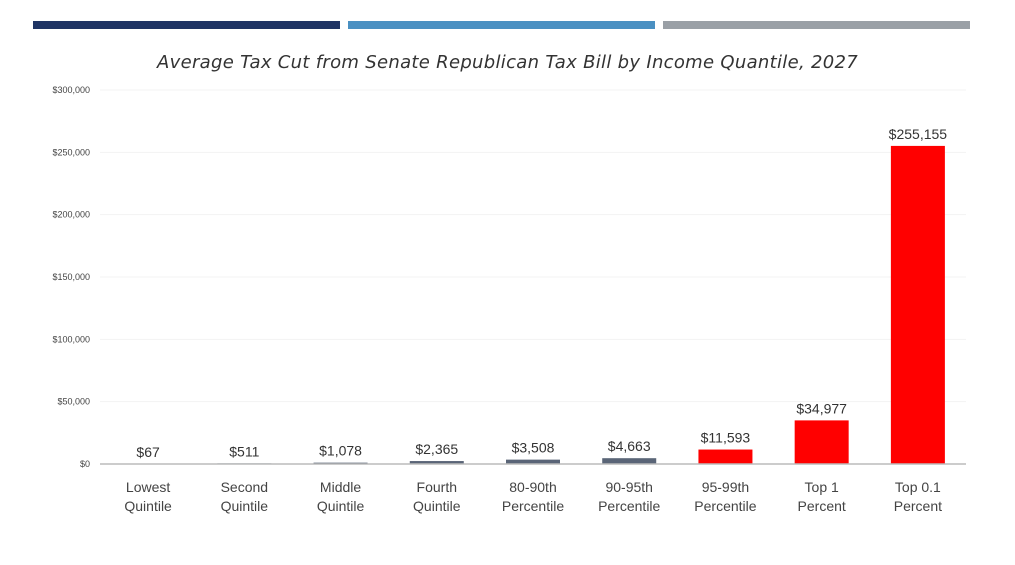 The image size is (1015, 565). What do you see at coordinates (71, 339) in the screenshot?
I see `y-tick-label: $100,000` at bounding box center [71, 339].